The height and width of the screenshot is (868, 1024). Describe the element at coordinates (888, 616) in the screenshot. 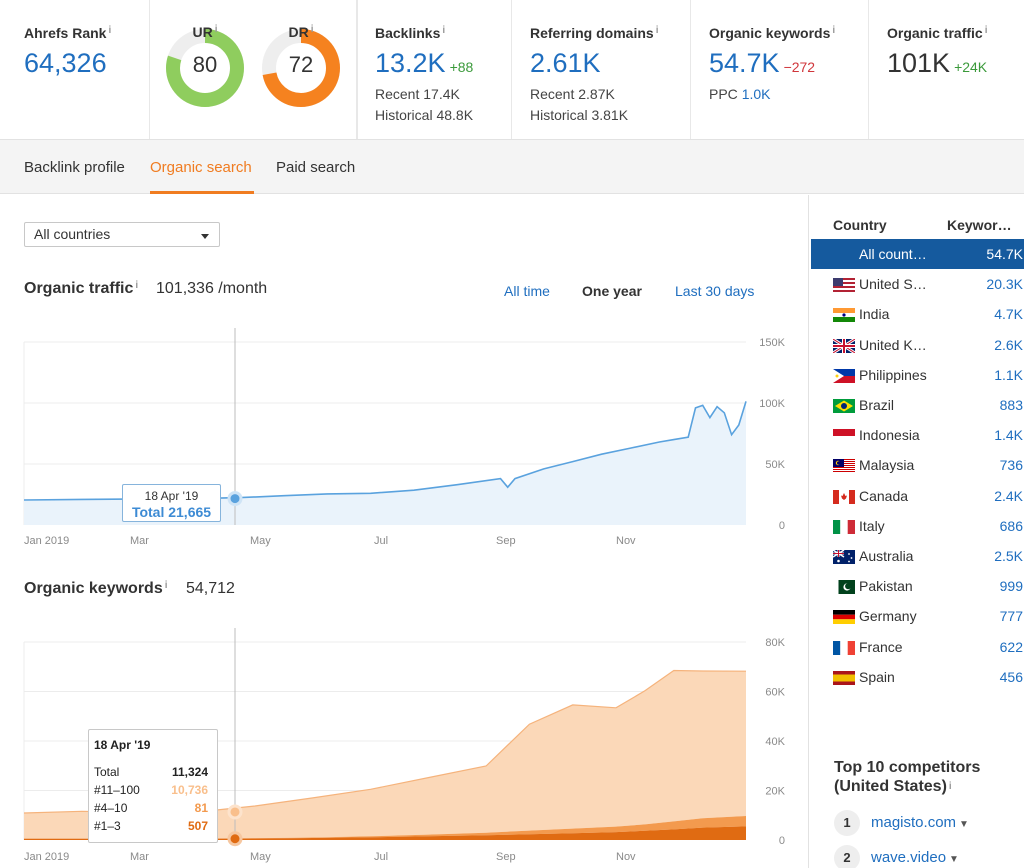

I see `country-name: Germany` at that location.